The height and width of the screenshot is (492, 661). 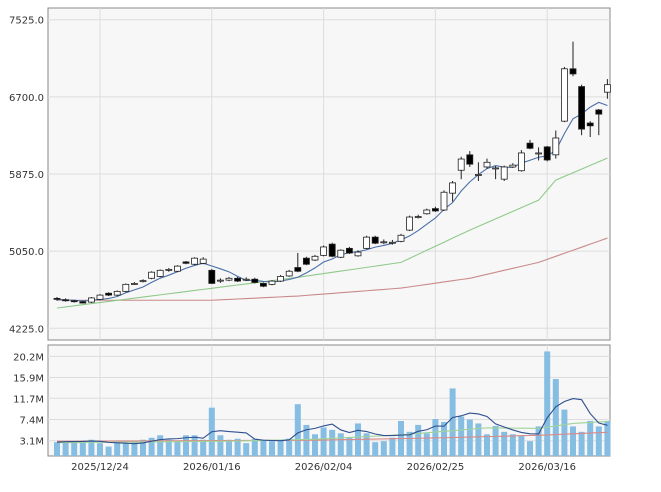 What do you see at coordinates (31, 442) in the screenshot?
I see `volume-tick-label: 3.1M` at bounding box center [31, 442].